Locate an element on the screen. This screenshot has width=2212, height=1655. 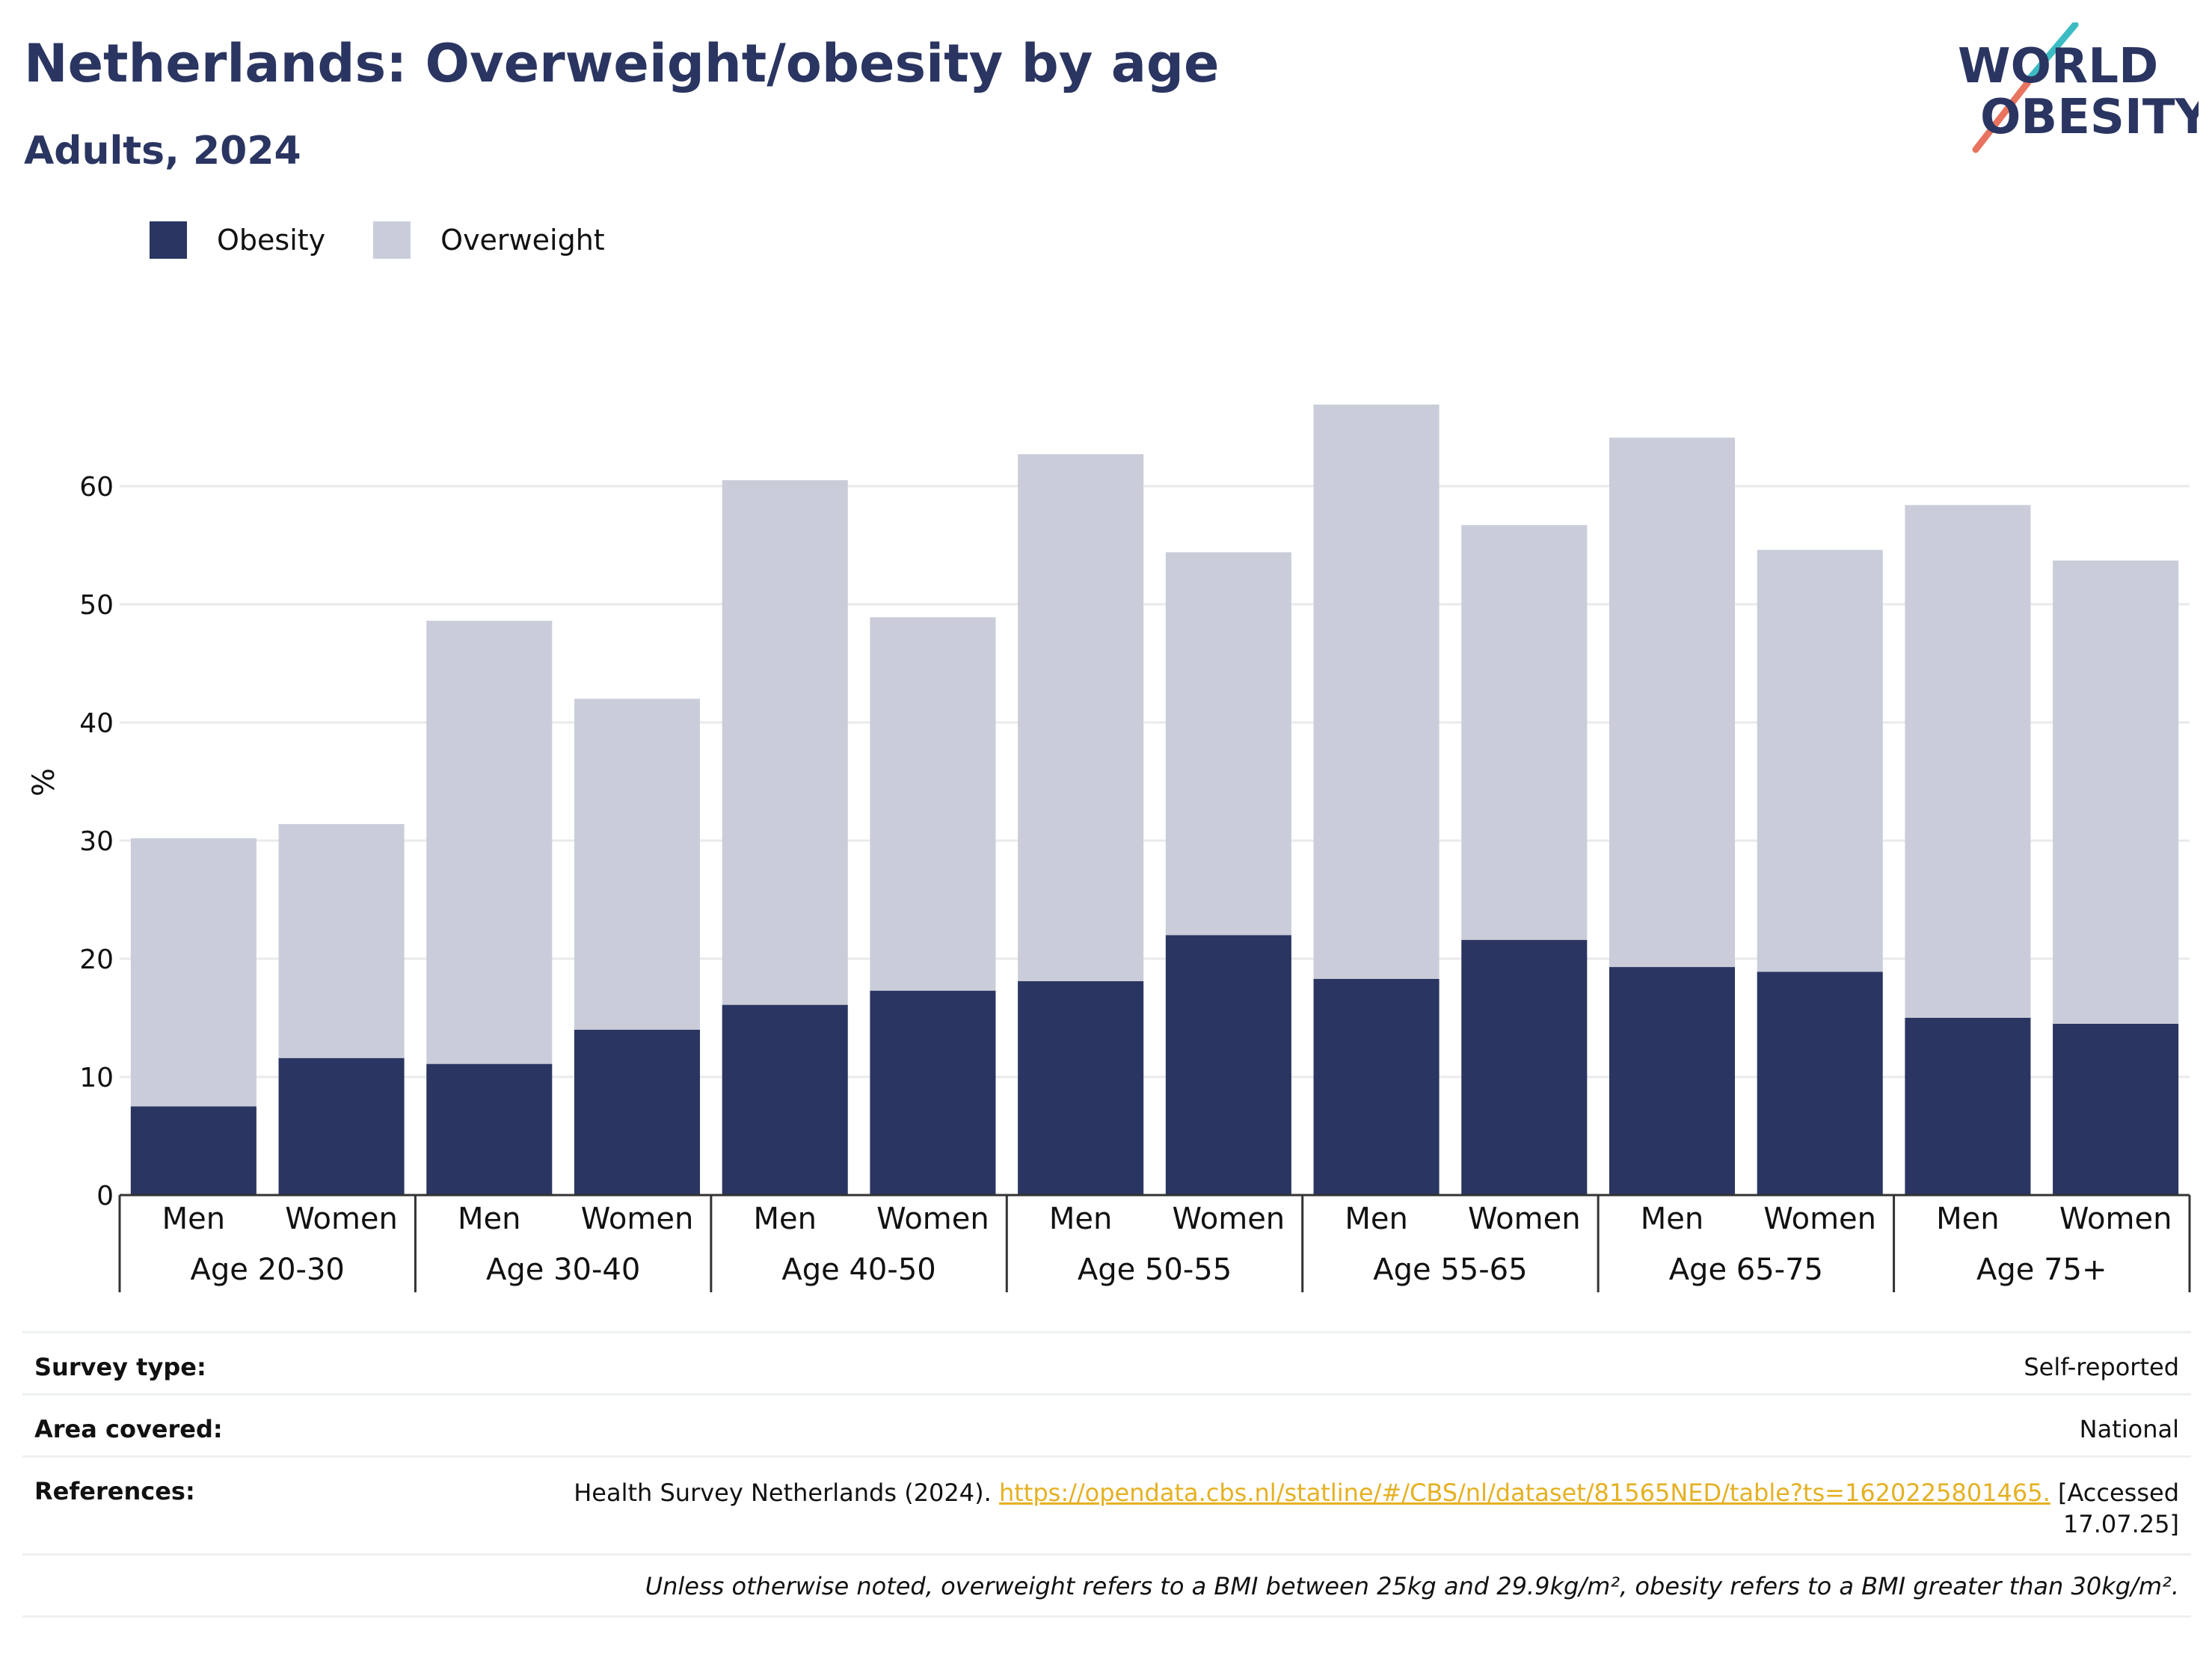
logo-line2: OBESITY is located at coordinates (2089, 117).